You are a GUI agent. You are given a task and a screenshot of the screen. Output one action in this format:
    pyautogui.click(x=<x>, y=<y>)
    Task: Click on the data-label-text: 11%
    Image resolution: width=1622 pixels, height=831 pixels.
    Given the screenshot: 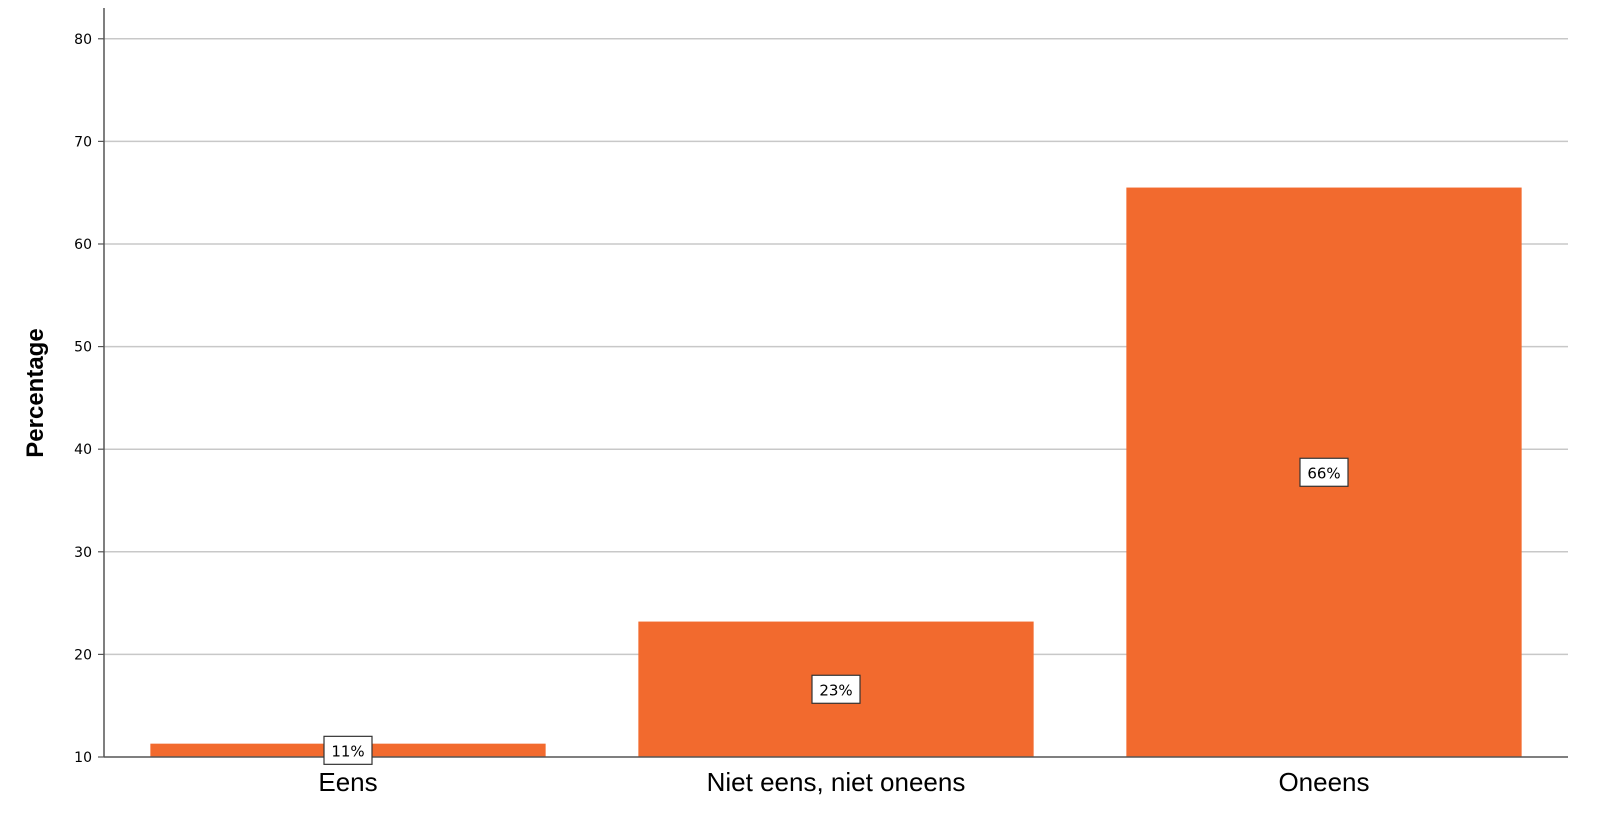 What is the action you would take?
    pyautogui.click(x=347, y=751)
    